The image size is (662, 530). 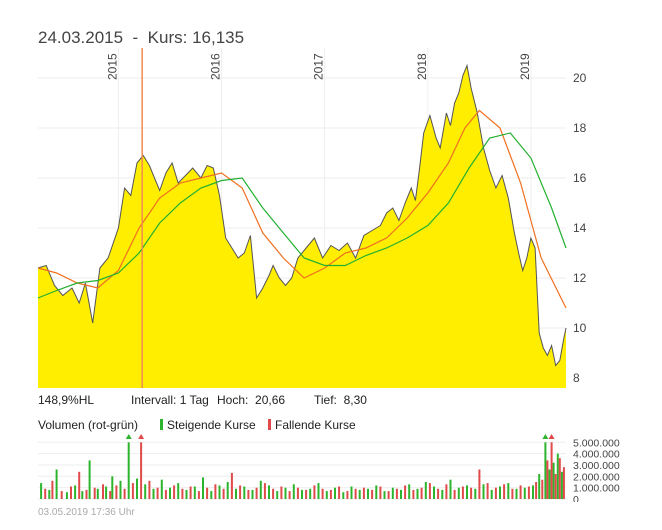 I want to click on header-date: 24.03.2015, so click(x=81, y=37).